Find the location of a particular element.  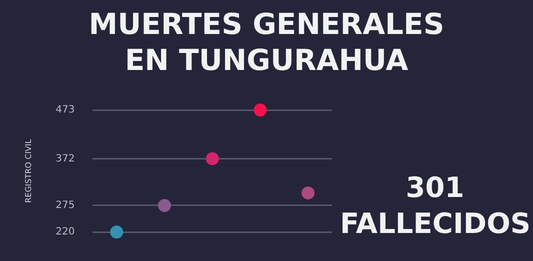

y-tick-label: 275 is located at coordinates (65, 206).